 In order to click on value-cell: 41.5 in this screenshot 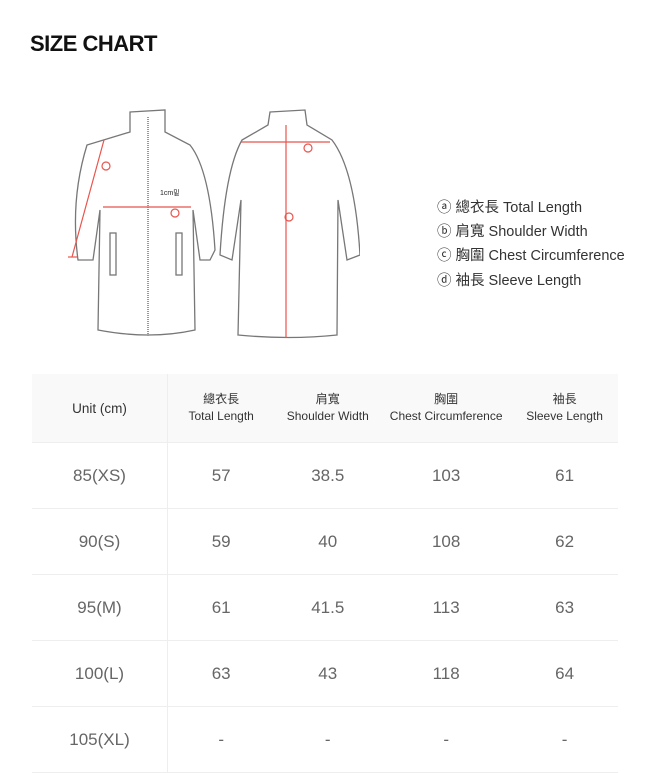, I will do `click(328, 607)`.